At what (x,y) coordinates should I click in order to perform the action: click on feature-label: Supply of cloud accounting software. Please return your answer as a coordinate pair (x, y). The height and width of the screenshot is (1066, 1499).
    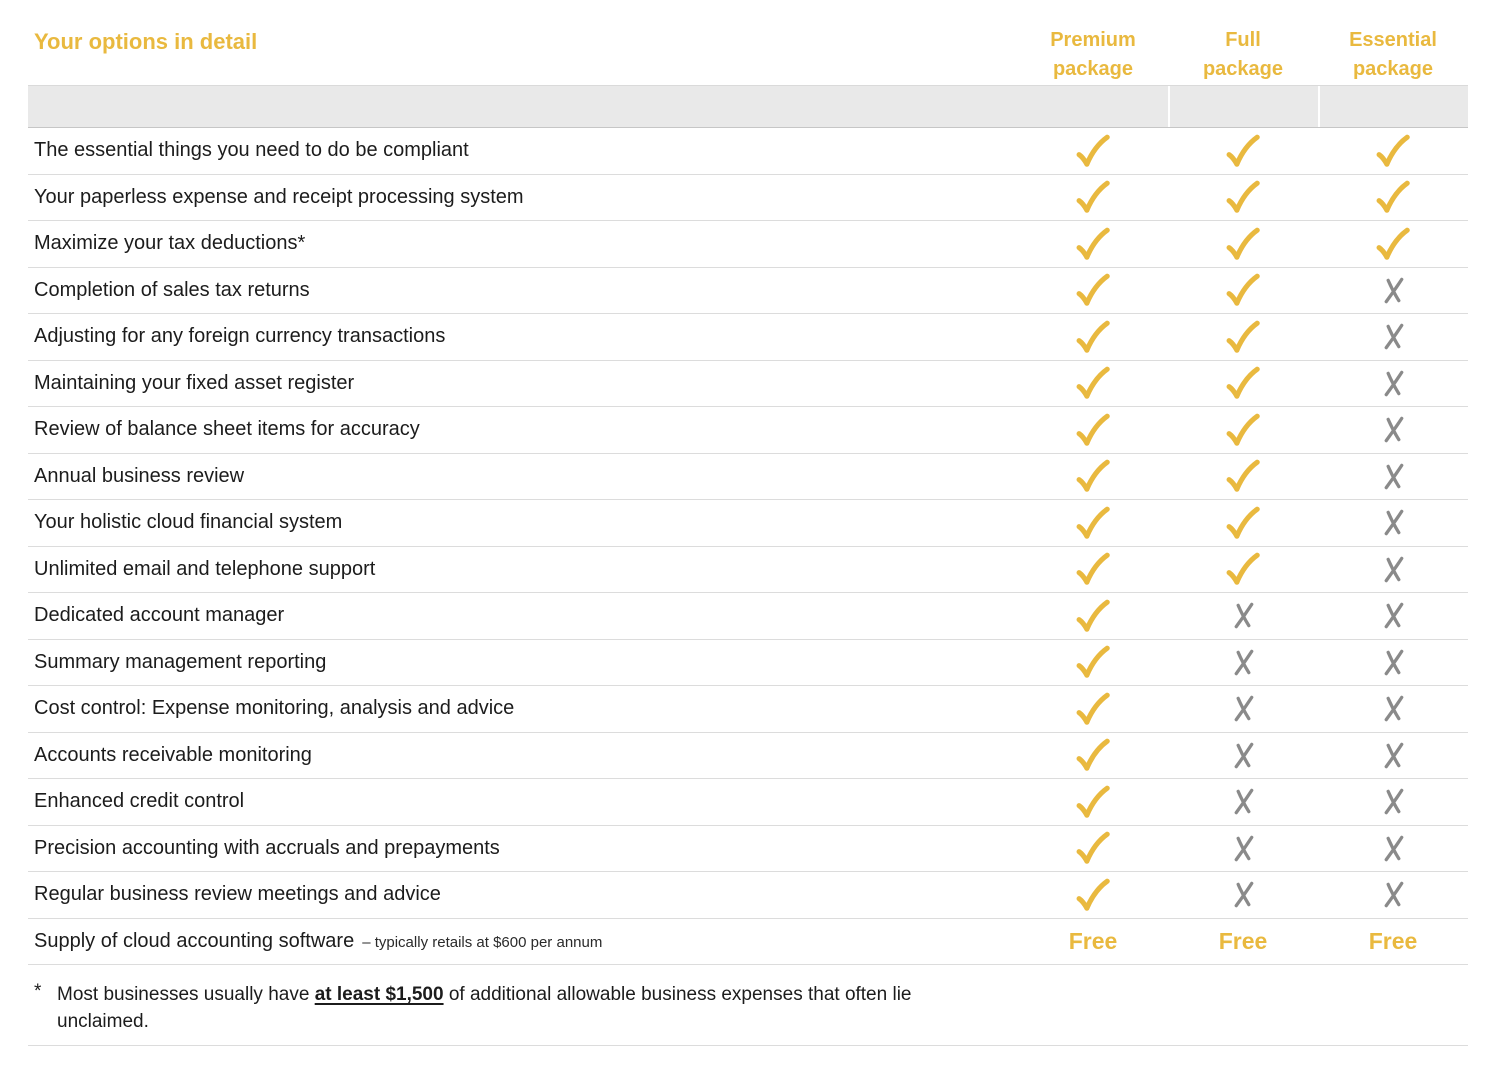
    Looking at the image, I should click on (194, 940).